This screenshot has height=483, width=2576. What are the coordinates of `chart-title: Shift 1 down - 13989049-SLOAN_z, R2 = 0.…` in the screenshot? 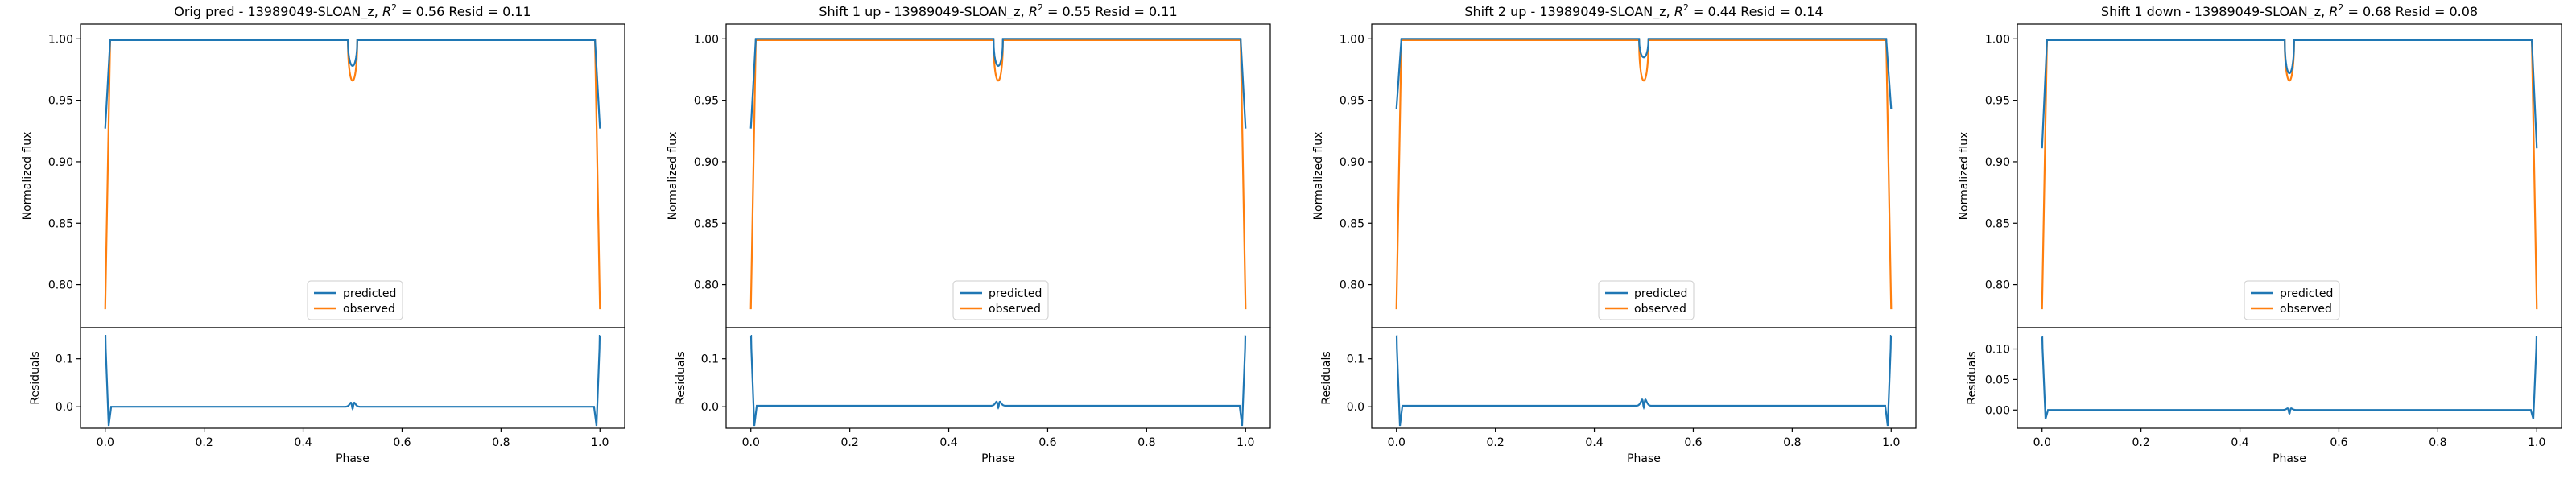 It's located at (2289, 11).